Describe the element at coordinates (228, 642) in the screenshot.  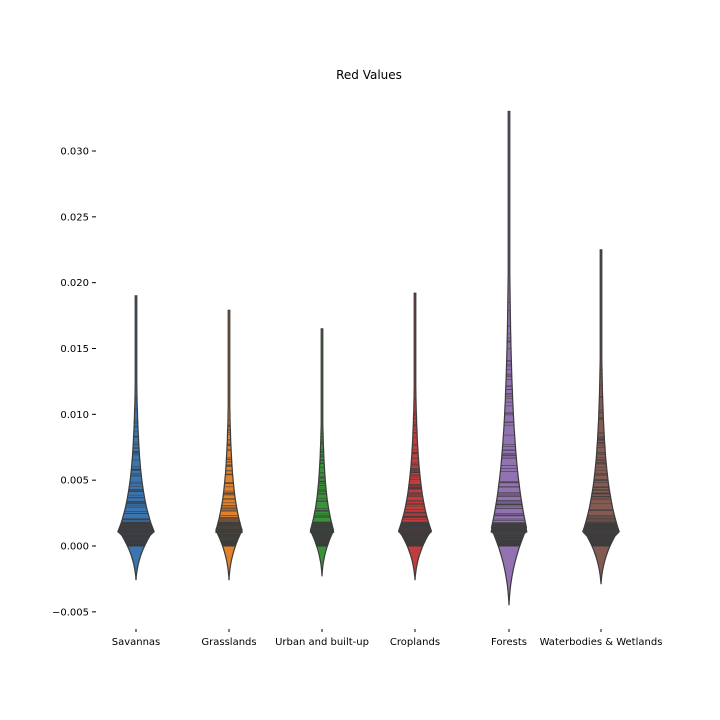
I see `x-tick-label: Grasslands` at that location.